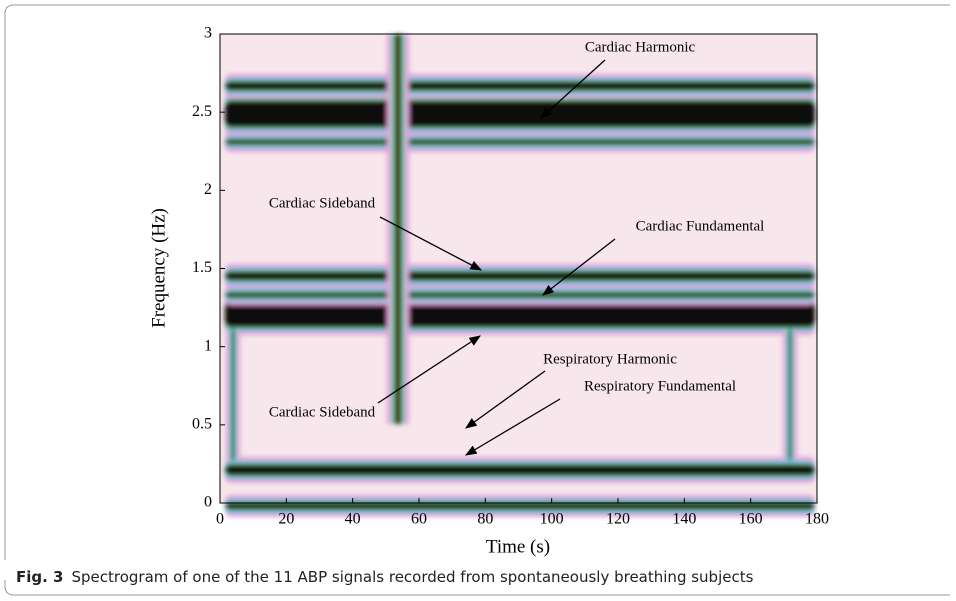 The image size is (956, 601). I want to click on y-tick-label: 2.5, so click(202, 111).